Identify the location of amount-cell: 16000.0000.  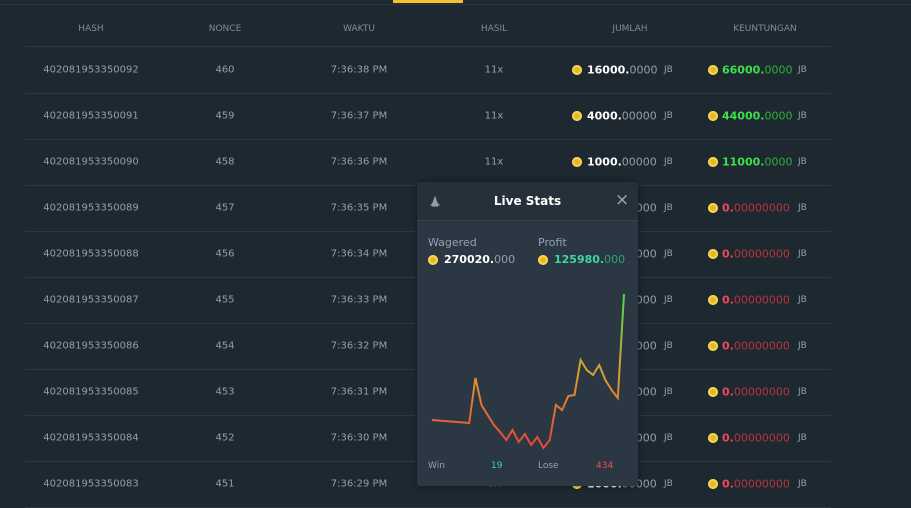
(622, 70).